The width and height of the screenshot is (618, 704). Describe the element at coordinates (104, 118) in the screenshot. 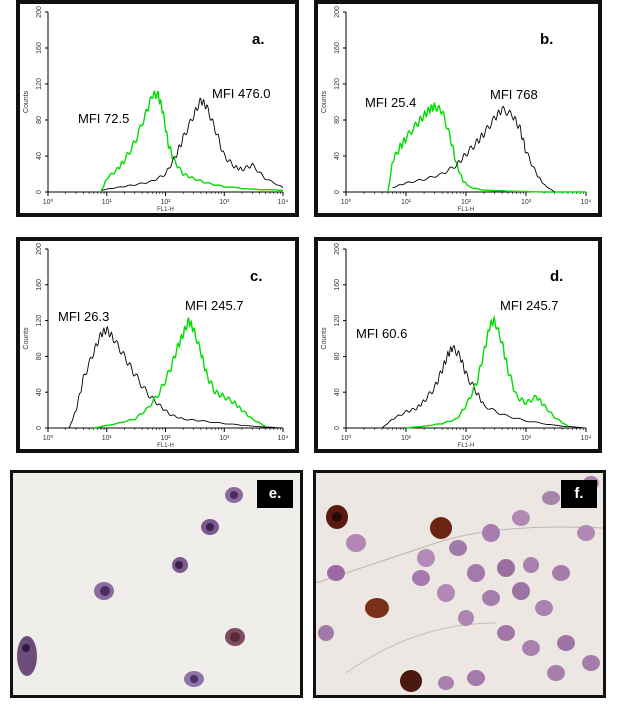

I see `mfi-label-green-a: MFI 72.5` at that location.